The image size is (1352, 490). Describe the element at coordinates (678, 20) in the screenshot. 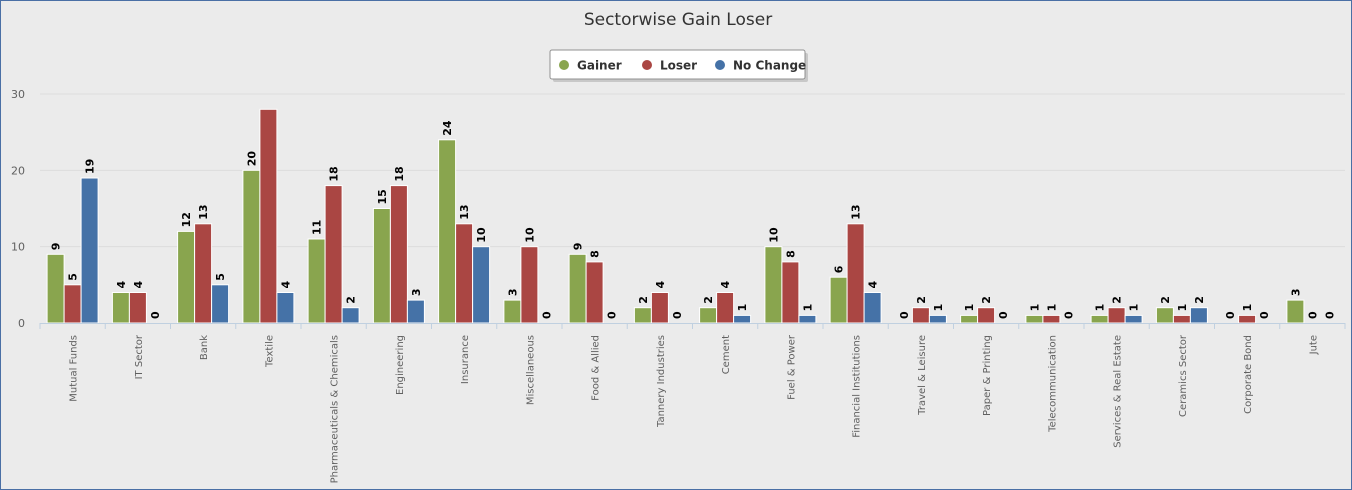

I see `chart-title: Sectorwise Gain Loser` at that location.